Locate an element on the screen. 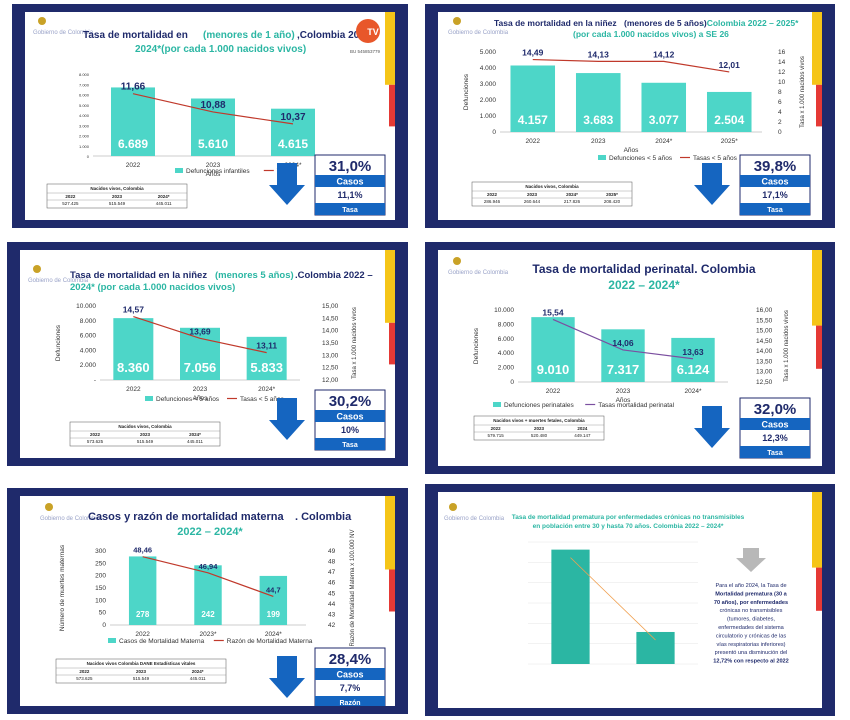 The width and height of the screenshot is (850, 720). births-table-cell: 449.147 is located at coordinates (582, 435).